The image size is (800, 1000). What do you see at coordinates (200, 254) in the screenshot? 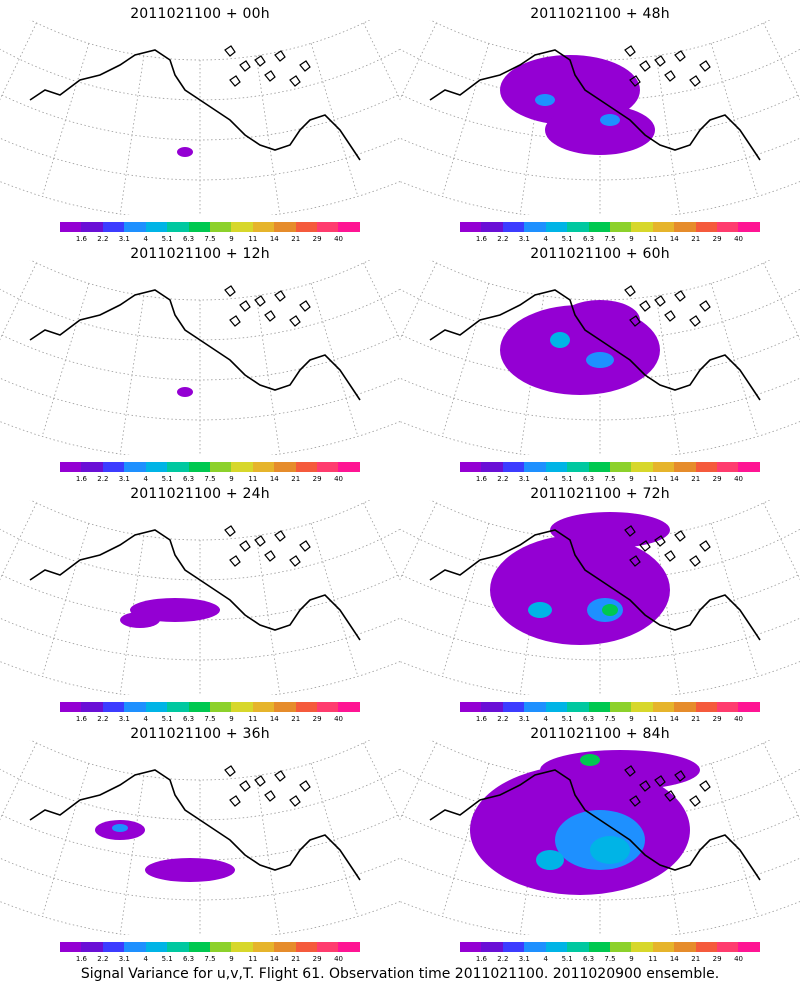
I see `panel-title: 2011021100 + 12h` at bounding box center [200, 254].